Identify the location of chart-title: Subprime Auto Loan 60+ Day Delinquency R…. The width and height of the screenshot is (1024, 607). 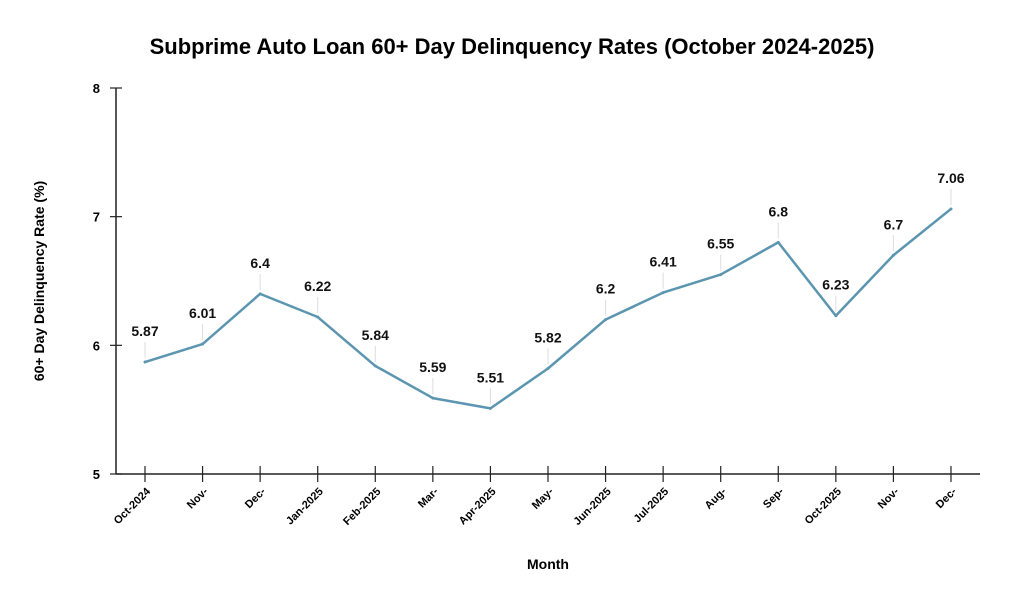
(512, 46).